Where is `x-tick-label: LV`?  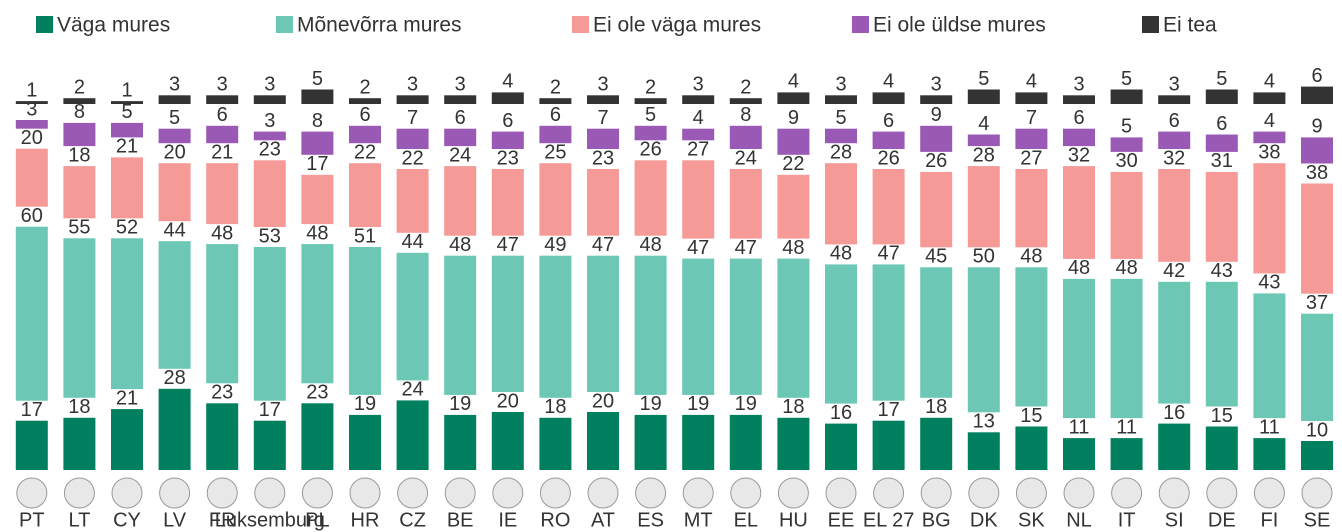
x-tick-label: LV is located at coordinates (175, 520).